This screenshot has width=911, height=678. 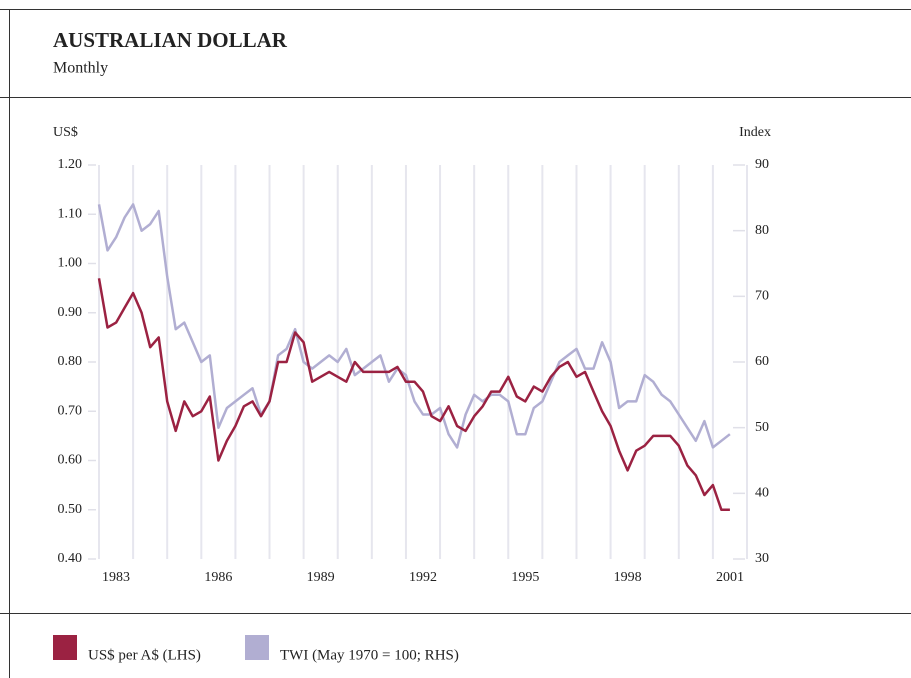 What do you see at coordinates (70, 312) in the screenshot?
I see `y-tick-label: 0.90` at bounding box center [70, 312].